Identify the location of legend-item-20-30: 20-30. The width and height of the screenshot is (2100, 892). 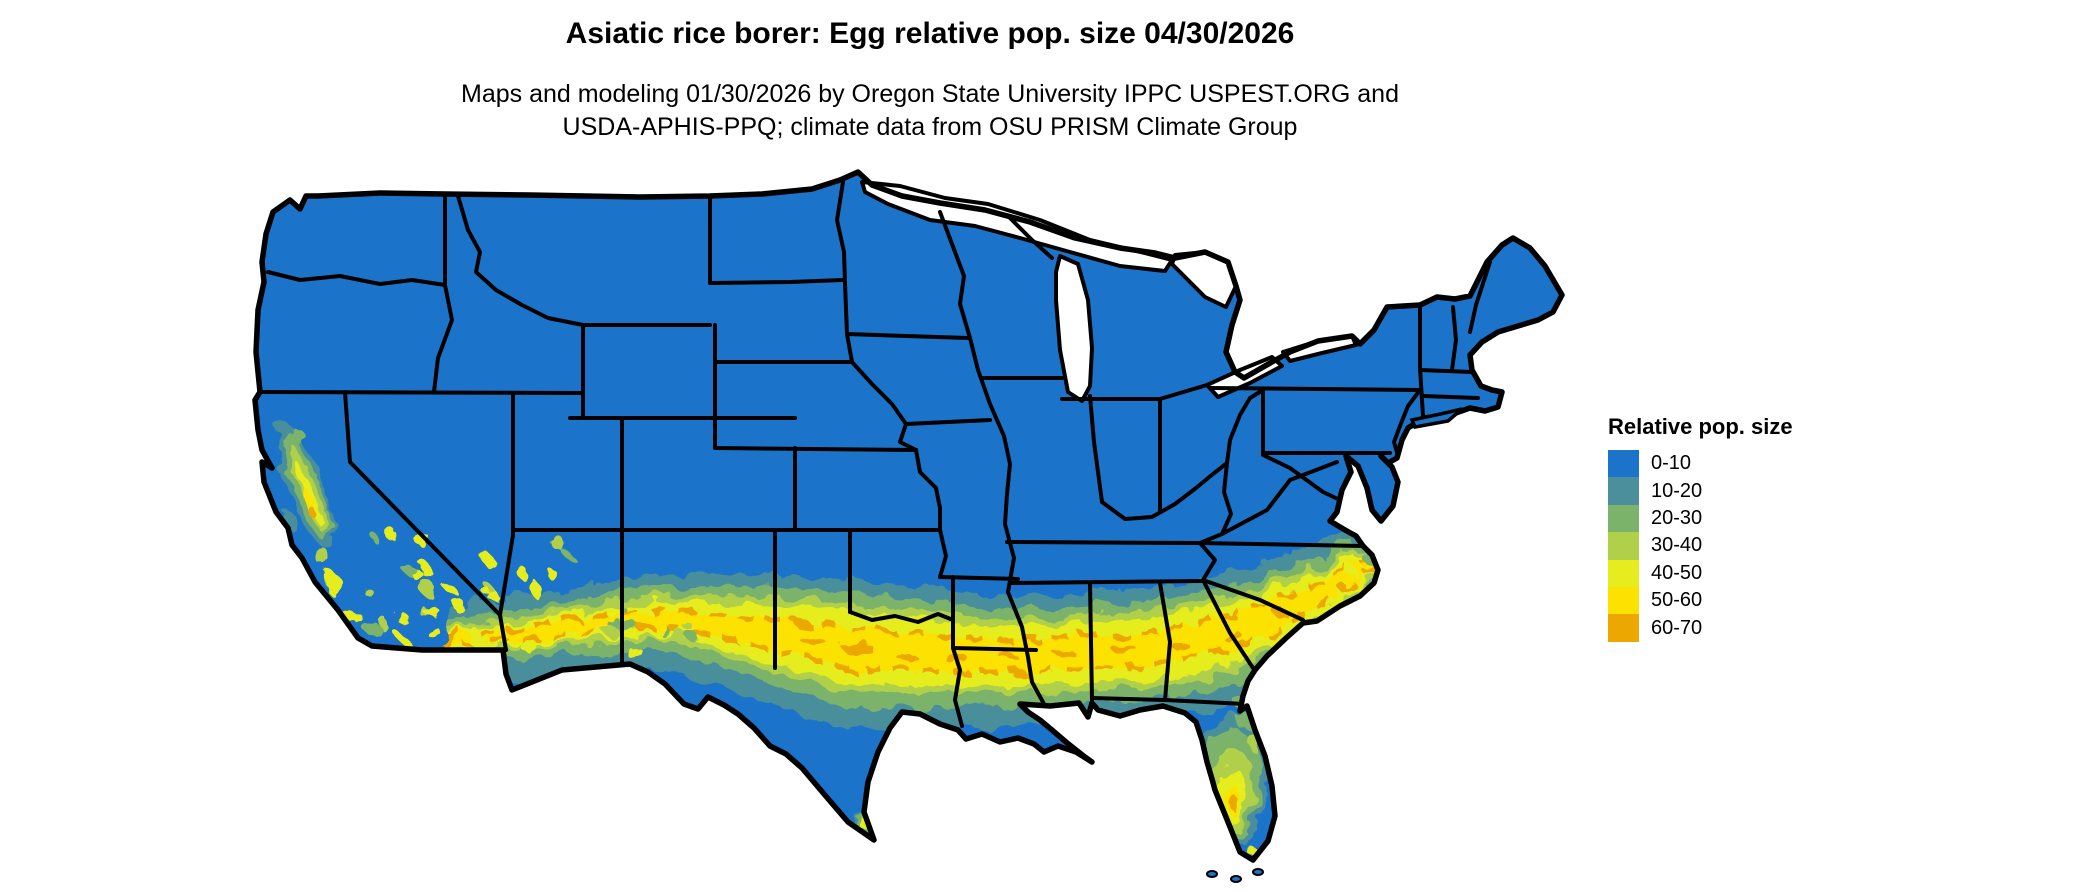
(1700, 518).